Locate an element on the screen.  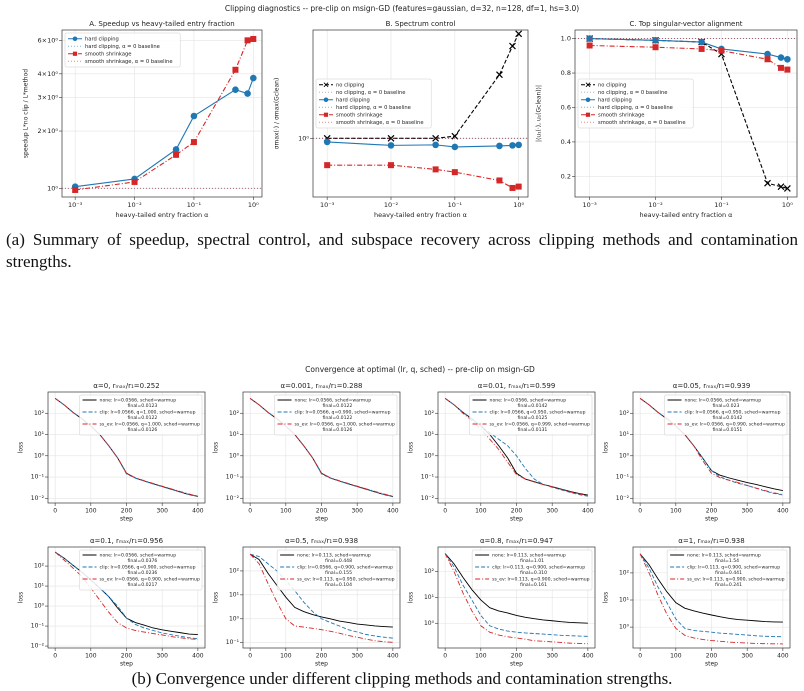
legend-note: final=0.0122 is located at coordinates (338, 418).